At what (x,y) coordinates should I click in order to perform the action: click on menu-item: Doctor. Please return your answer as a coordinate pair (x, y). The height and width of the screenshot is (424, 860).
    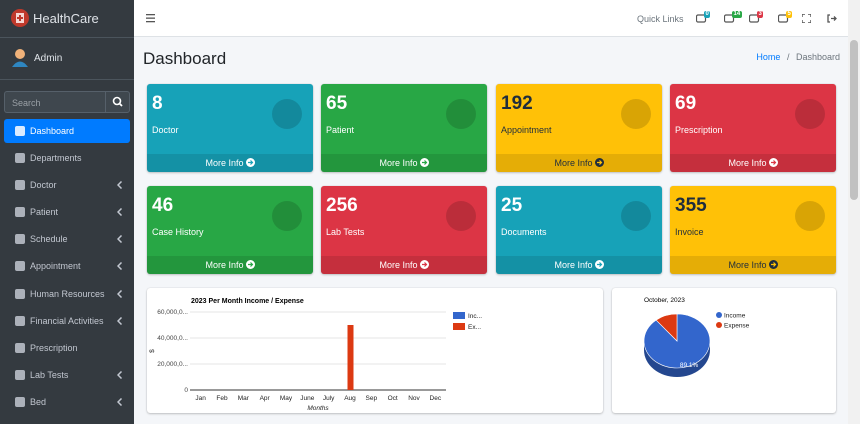
    Looking at the image, I should click on (67, 185).